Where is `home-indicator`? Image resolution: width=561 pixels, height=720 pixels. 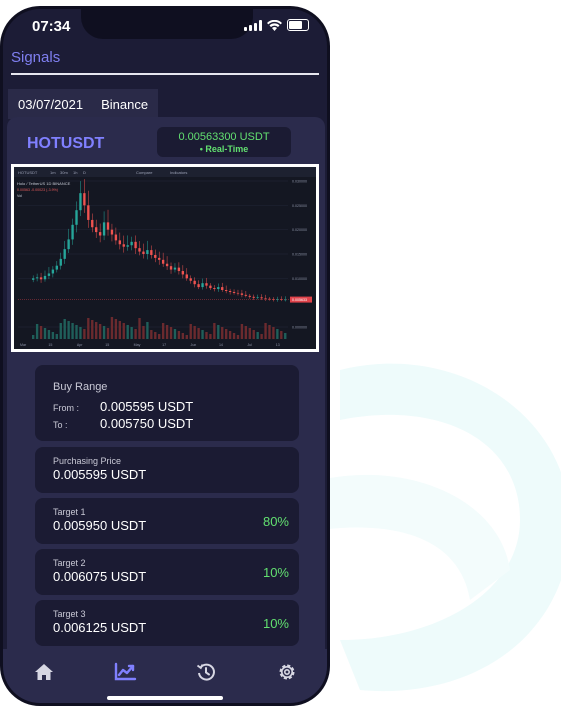
home-indicator is located at coordinates (165, 698).